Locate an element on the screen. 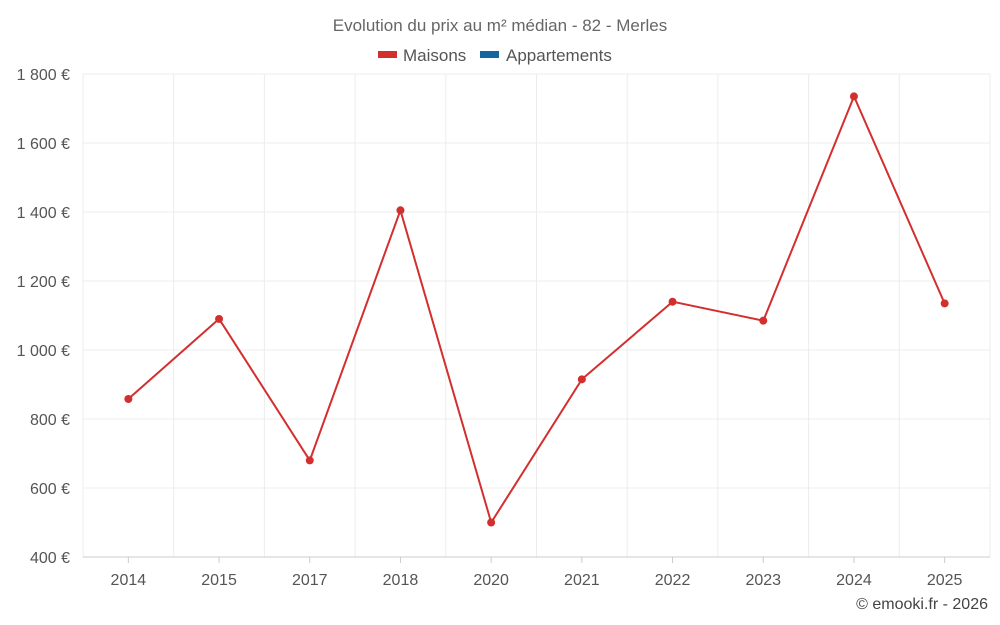 The image size is (1000, 625). y-tick-label: 600 € is located at coordinates (50, 489).